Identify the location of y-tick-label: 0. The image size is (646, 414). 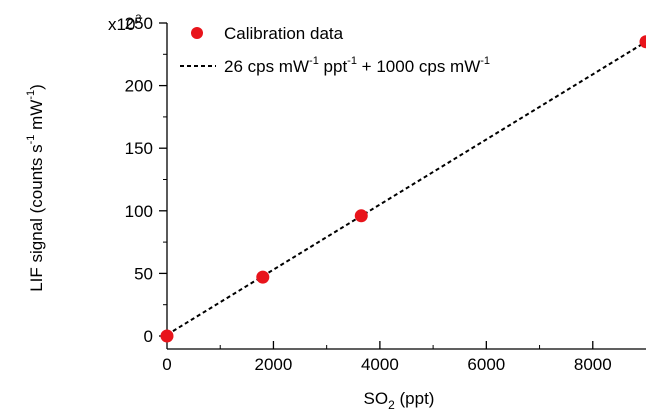
(148, 336).